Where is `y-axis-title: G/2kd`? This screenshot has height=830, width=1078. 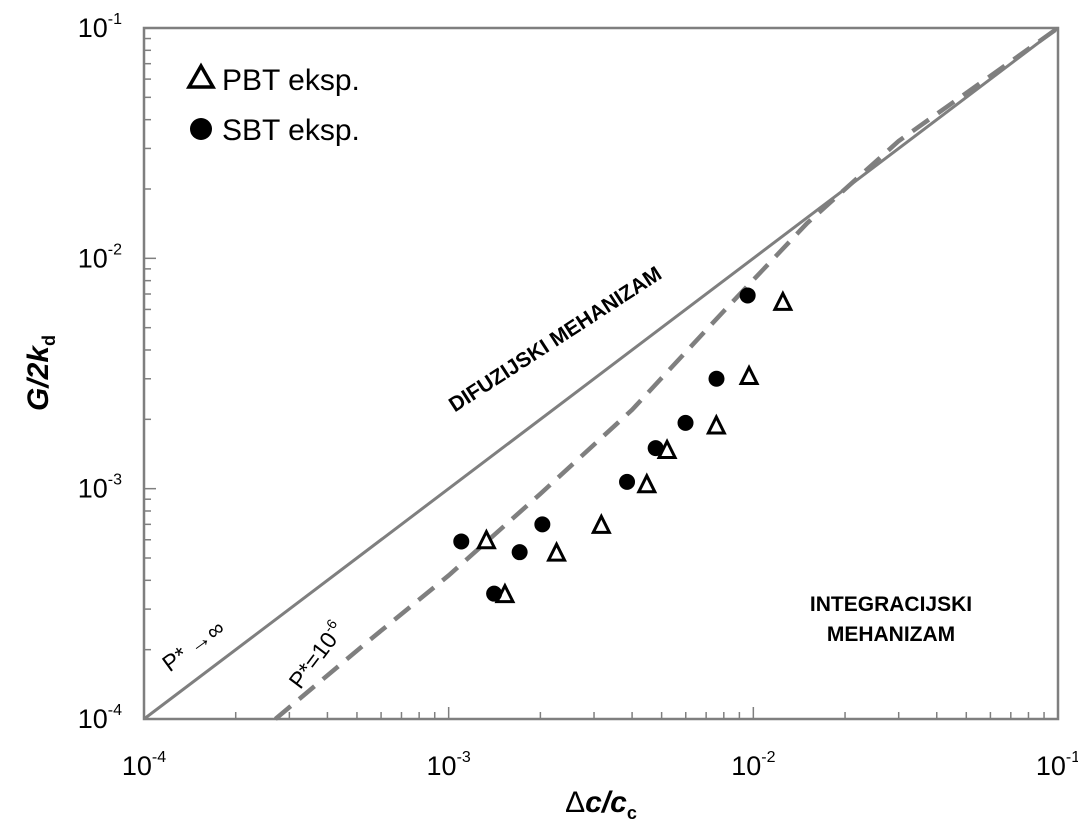
y-axis-title: G/2kd is located at coordinates (40, 373).